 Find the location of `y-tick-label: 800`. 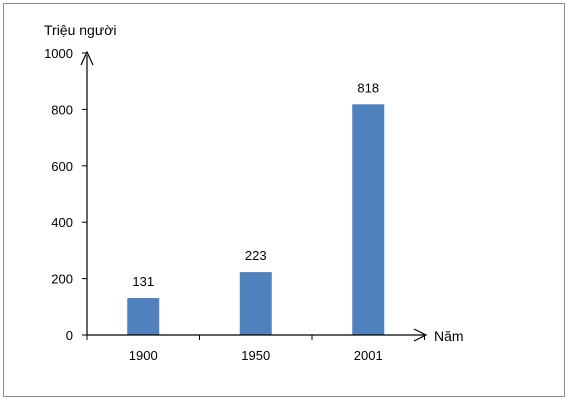

y-tick-label: 800 is located at coordinates (62, 109).